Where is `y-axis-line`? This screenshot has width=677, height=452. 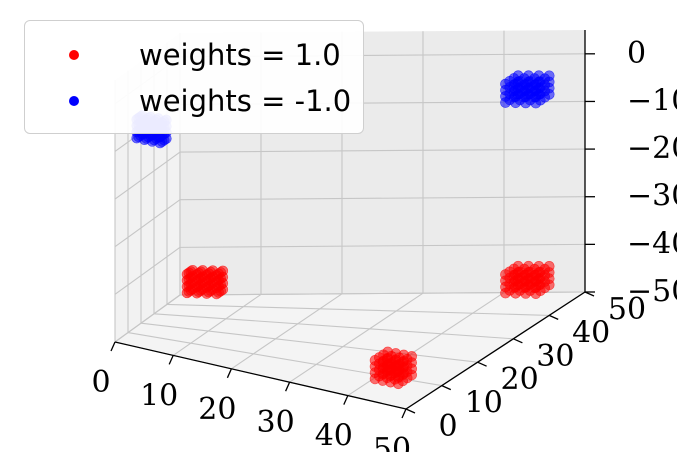
y-axis-line is located at coordinates (495, 350).